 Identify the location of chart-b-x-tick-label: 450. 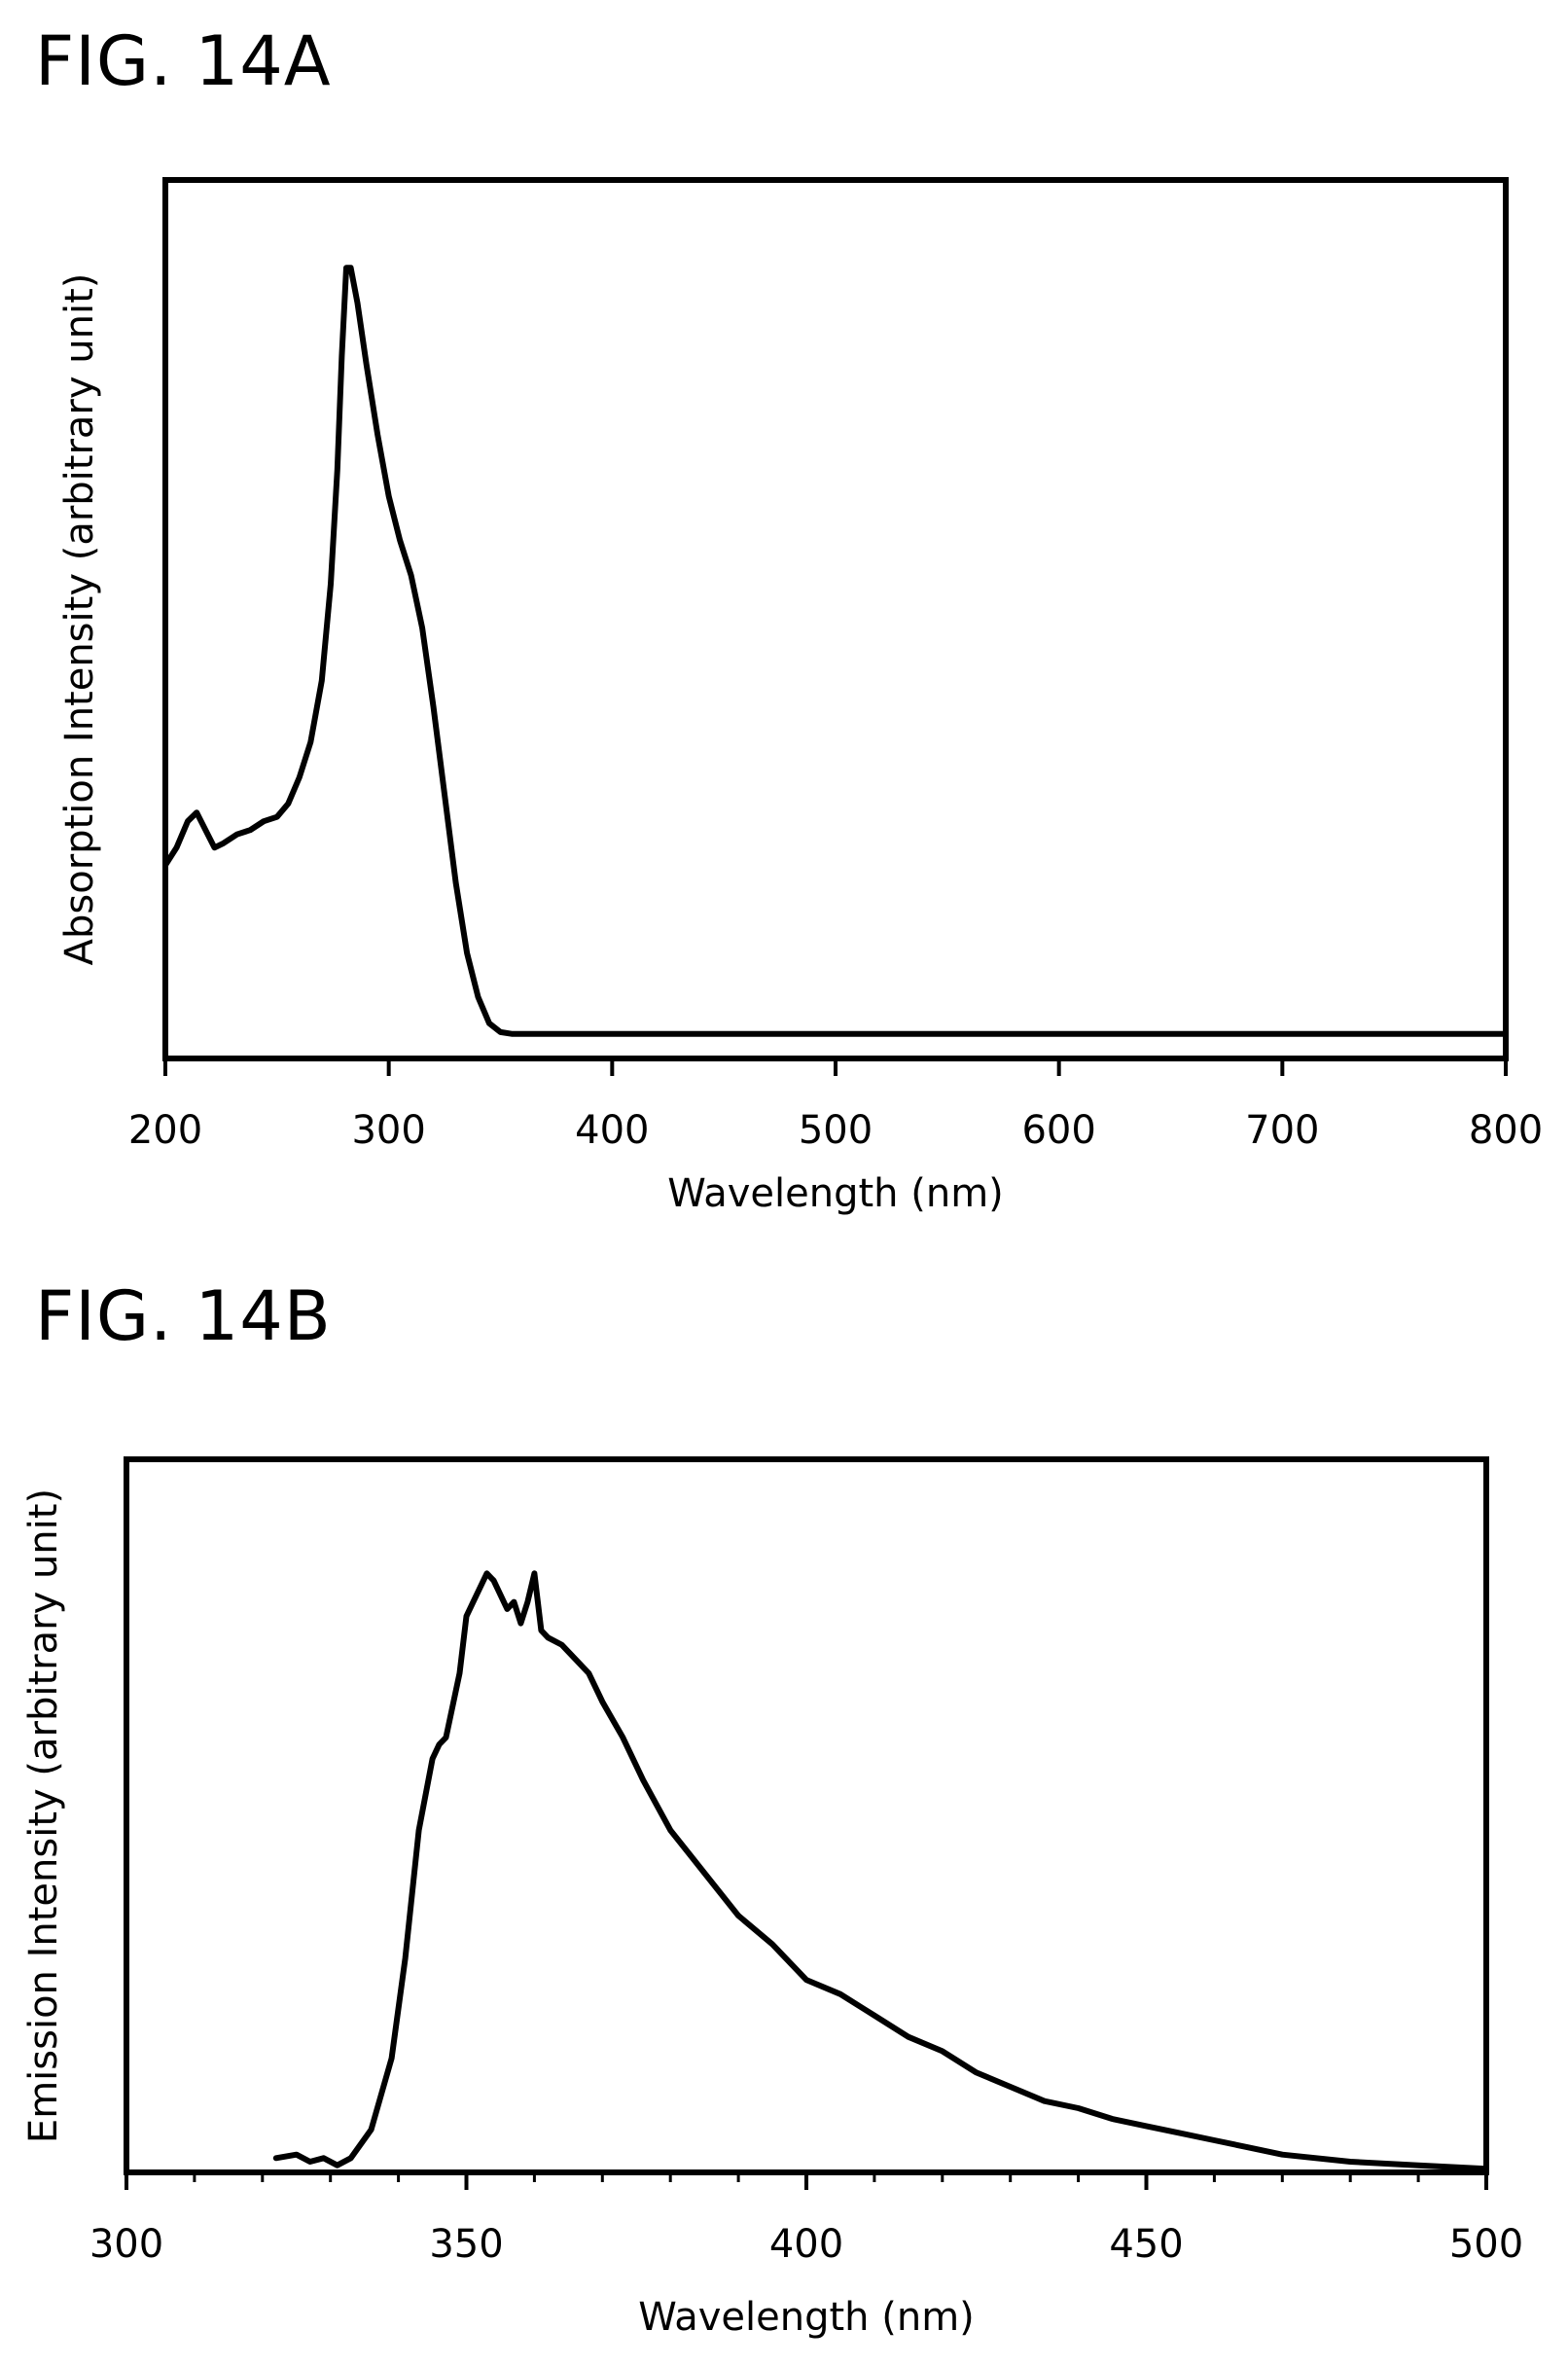
(1146, 2244).